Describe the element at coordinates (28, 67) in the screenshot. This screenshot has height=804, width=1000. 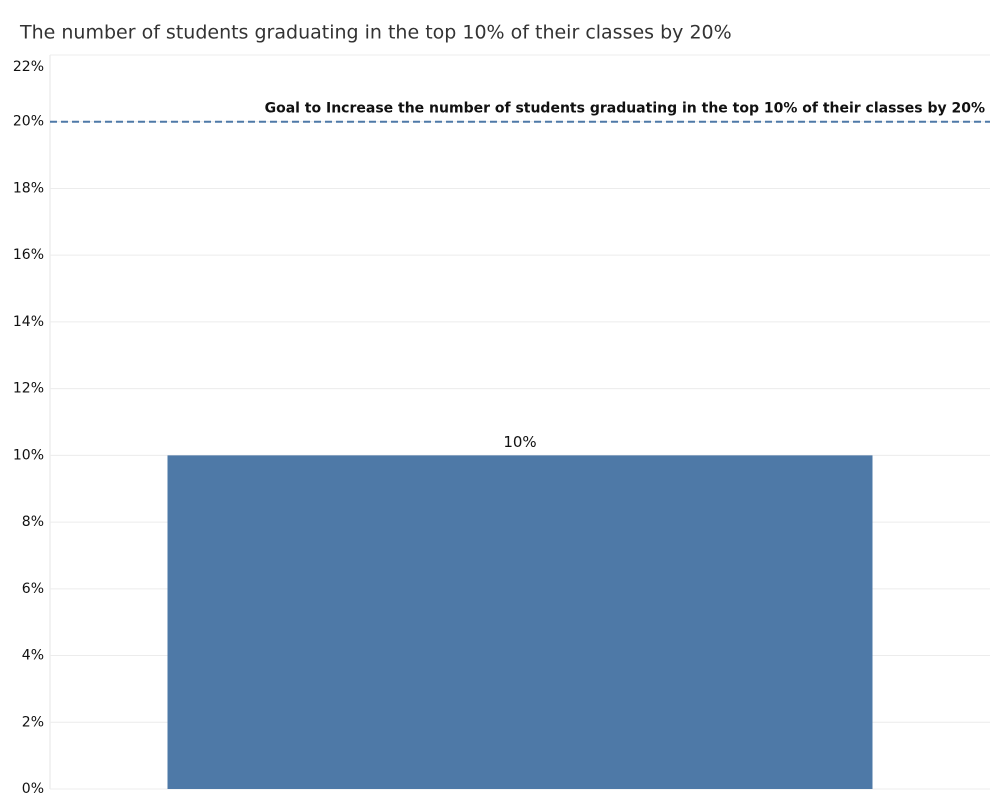
I see `y-tick-label: 22%` at that location.